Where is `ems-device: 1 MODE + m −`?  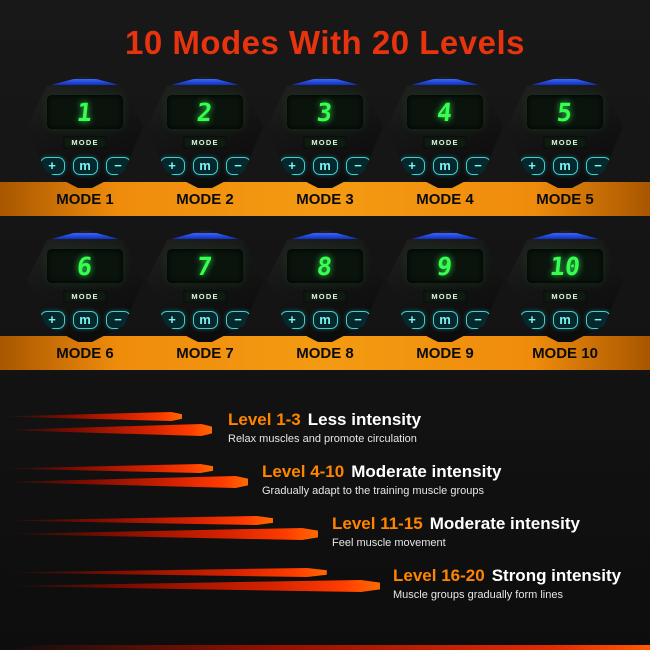 ems-device: 1 MODE + m − is located at coordinates (85, 132).